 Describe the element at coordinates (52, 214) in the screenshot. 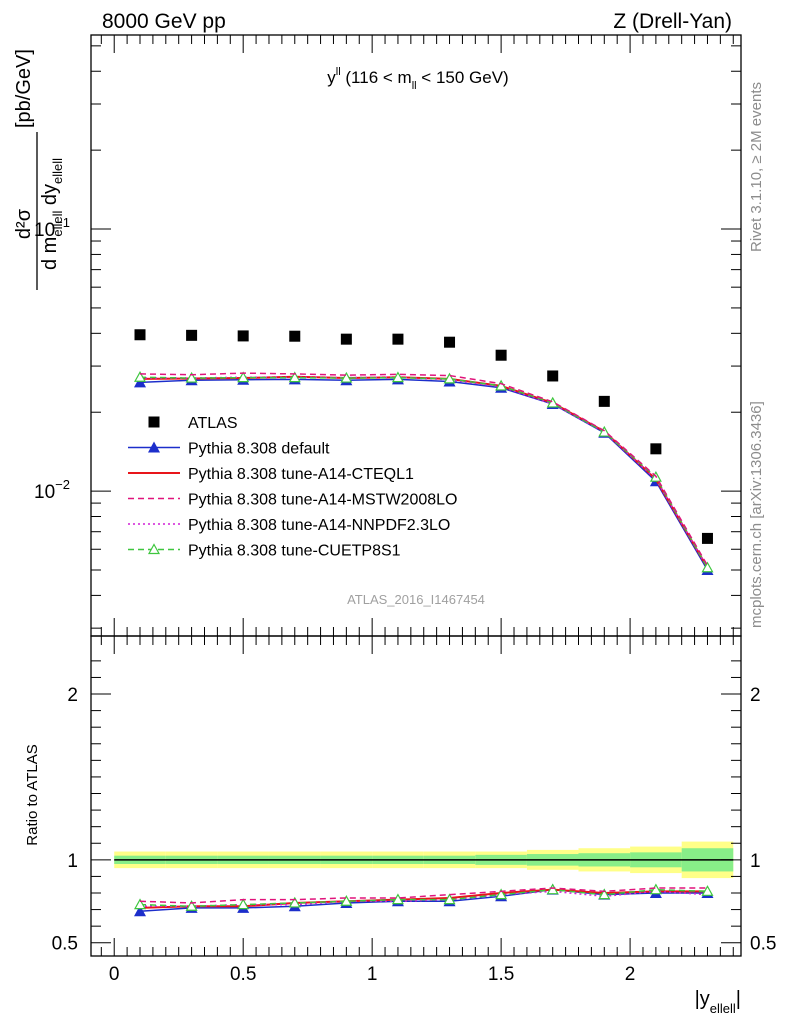

I see `y-label-denominator: d mellell dyellell` at that location.